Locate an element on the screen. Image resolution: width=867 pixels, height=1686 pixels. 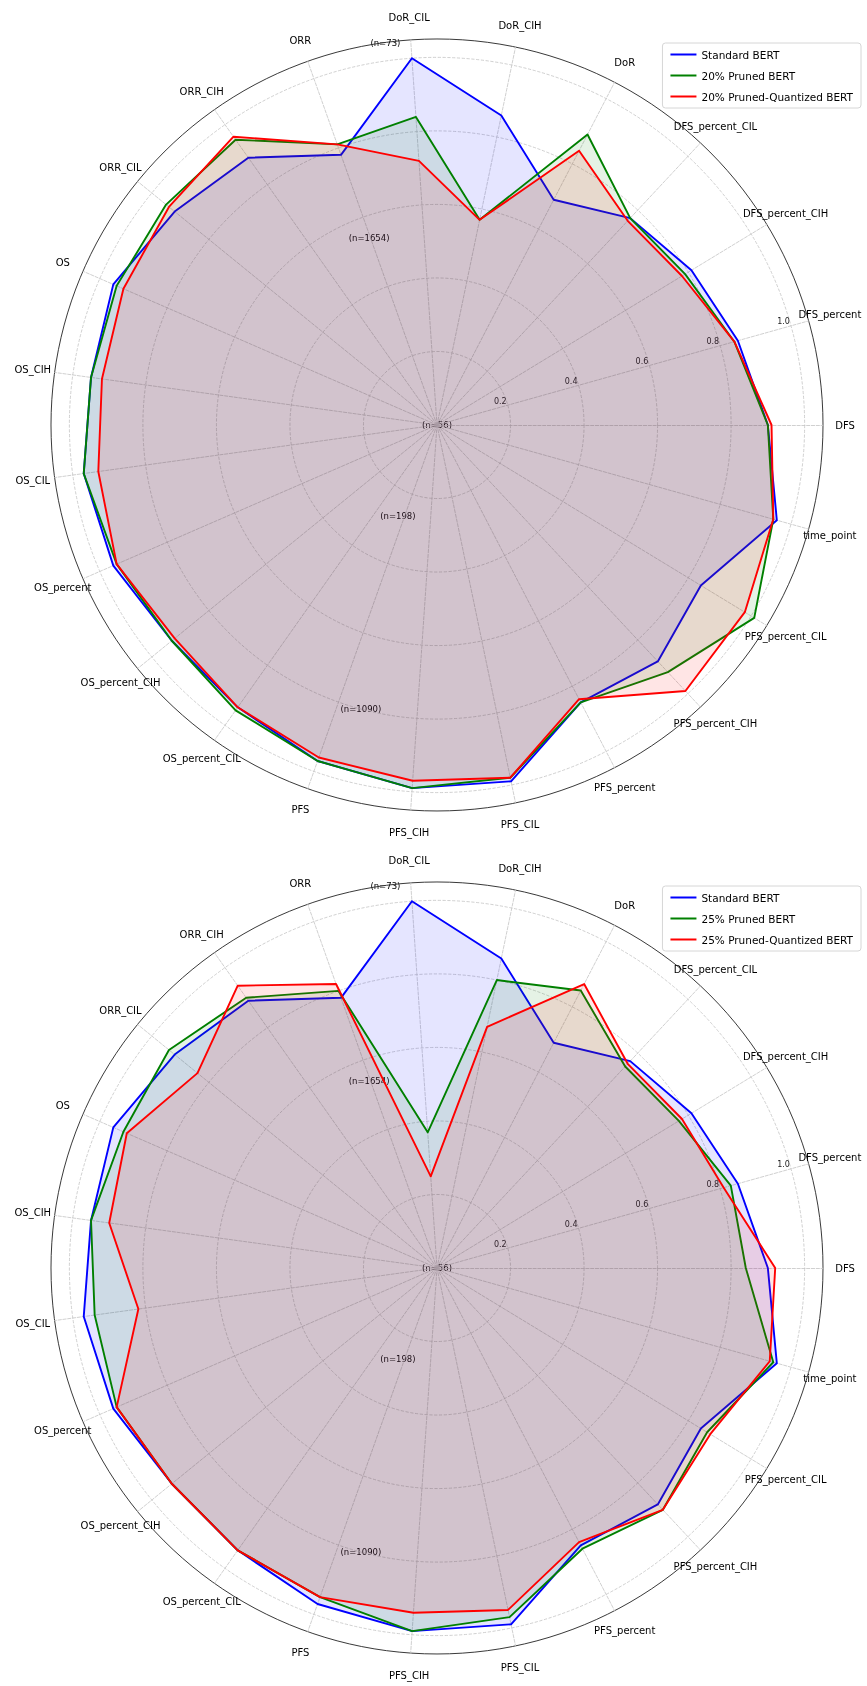
legend-label: 25% Pruned BERT is located at coordinates (748, 918).